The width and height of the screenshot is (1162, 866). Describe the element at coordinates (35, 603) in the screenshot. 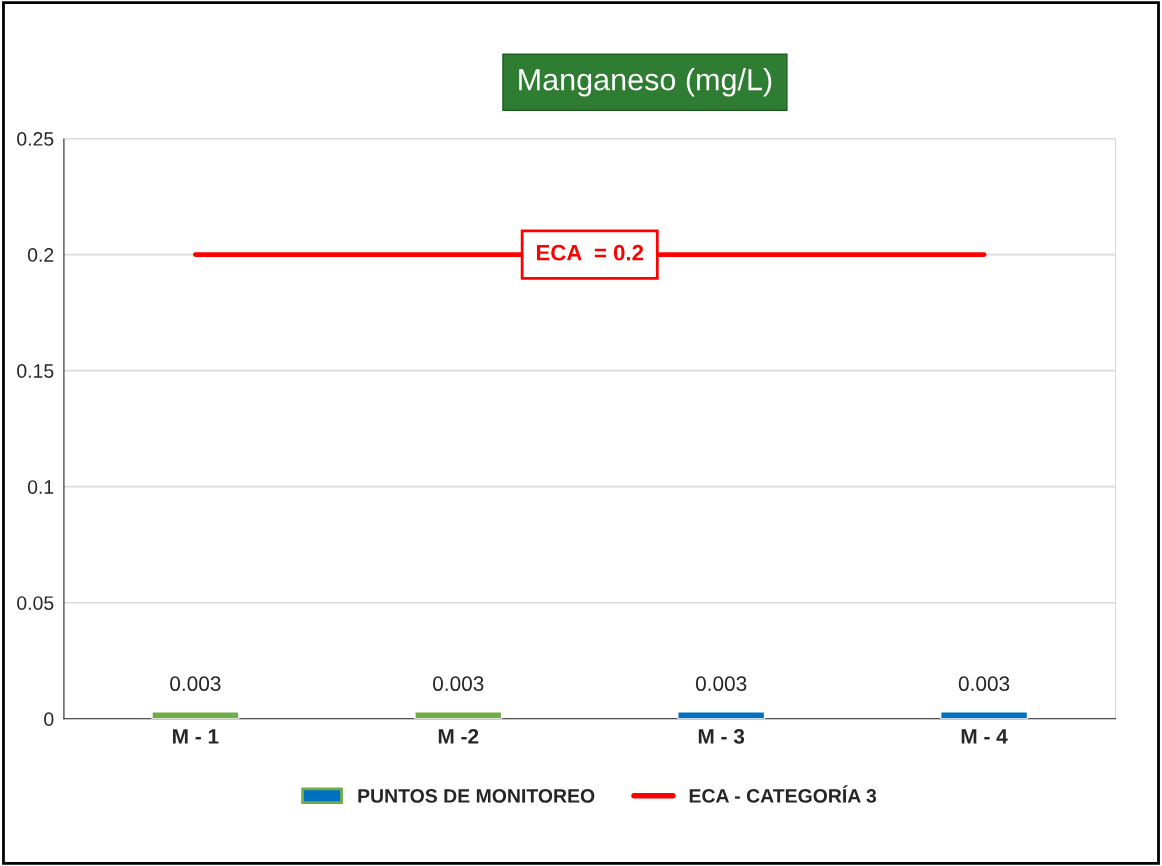

I see `y-tick-label: 0.05` at that location.